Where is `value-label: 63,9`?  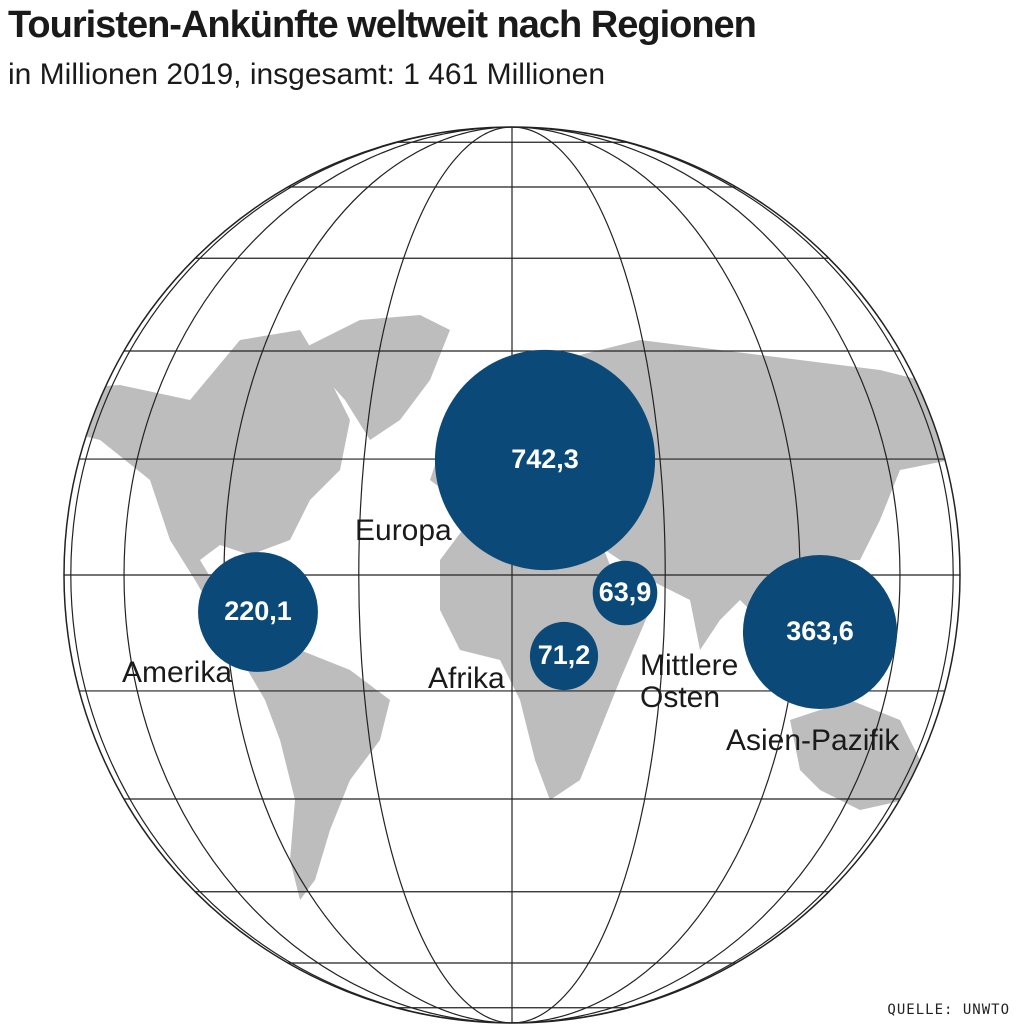
value-label: 63,9 is located at coordinates (625, 592).